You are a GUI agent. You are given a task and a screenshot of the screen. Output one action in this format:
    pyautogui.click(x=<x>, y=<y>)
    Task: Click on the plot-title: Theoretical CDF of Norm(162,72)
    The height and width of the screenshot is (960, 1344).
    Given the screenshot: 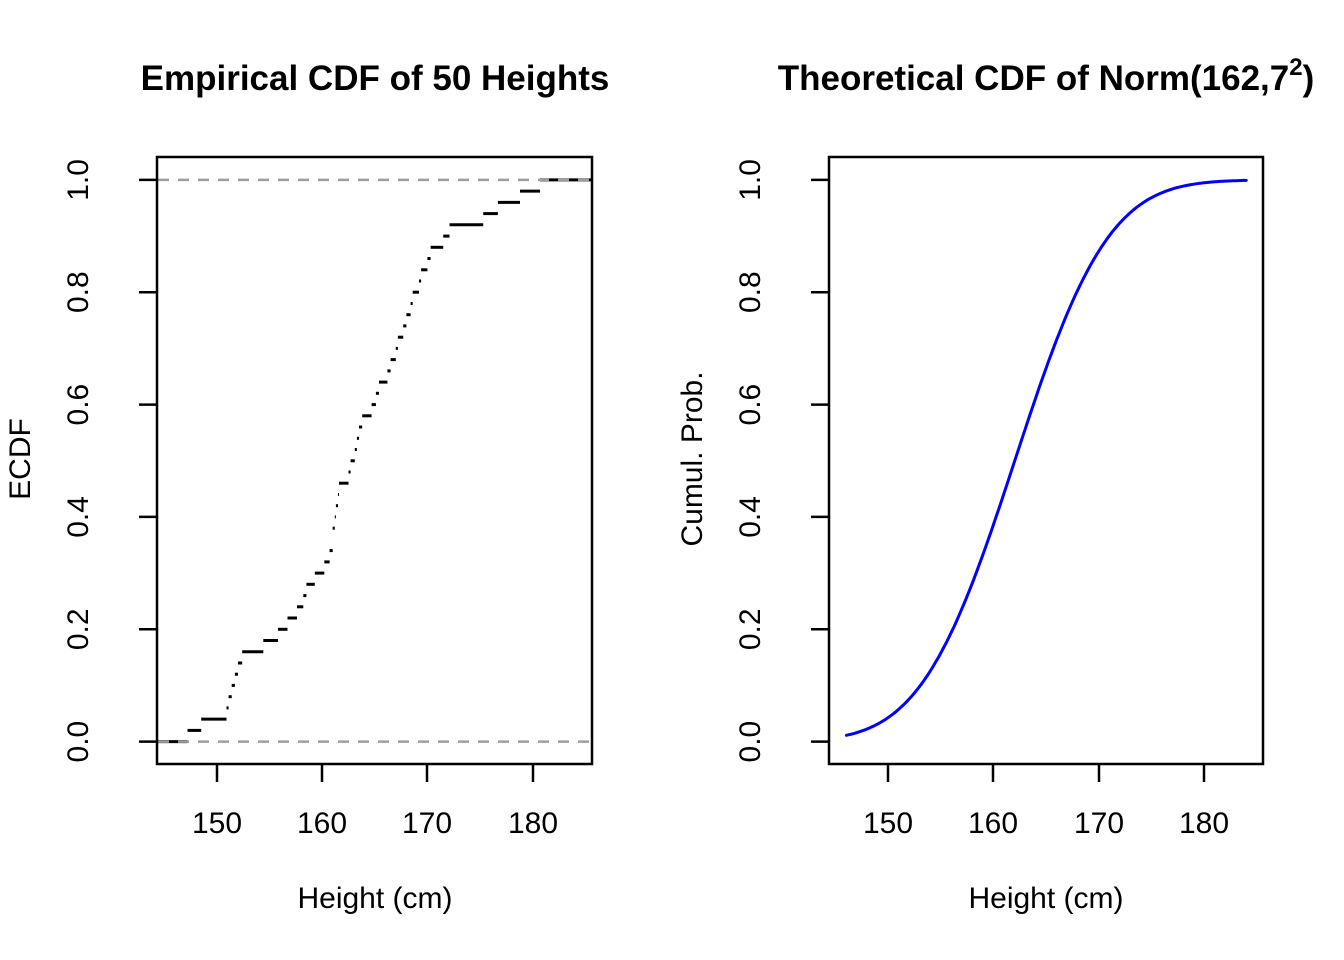 What is the action you would take?
    pyautogui.click(x=1046, y=76)
    